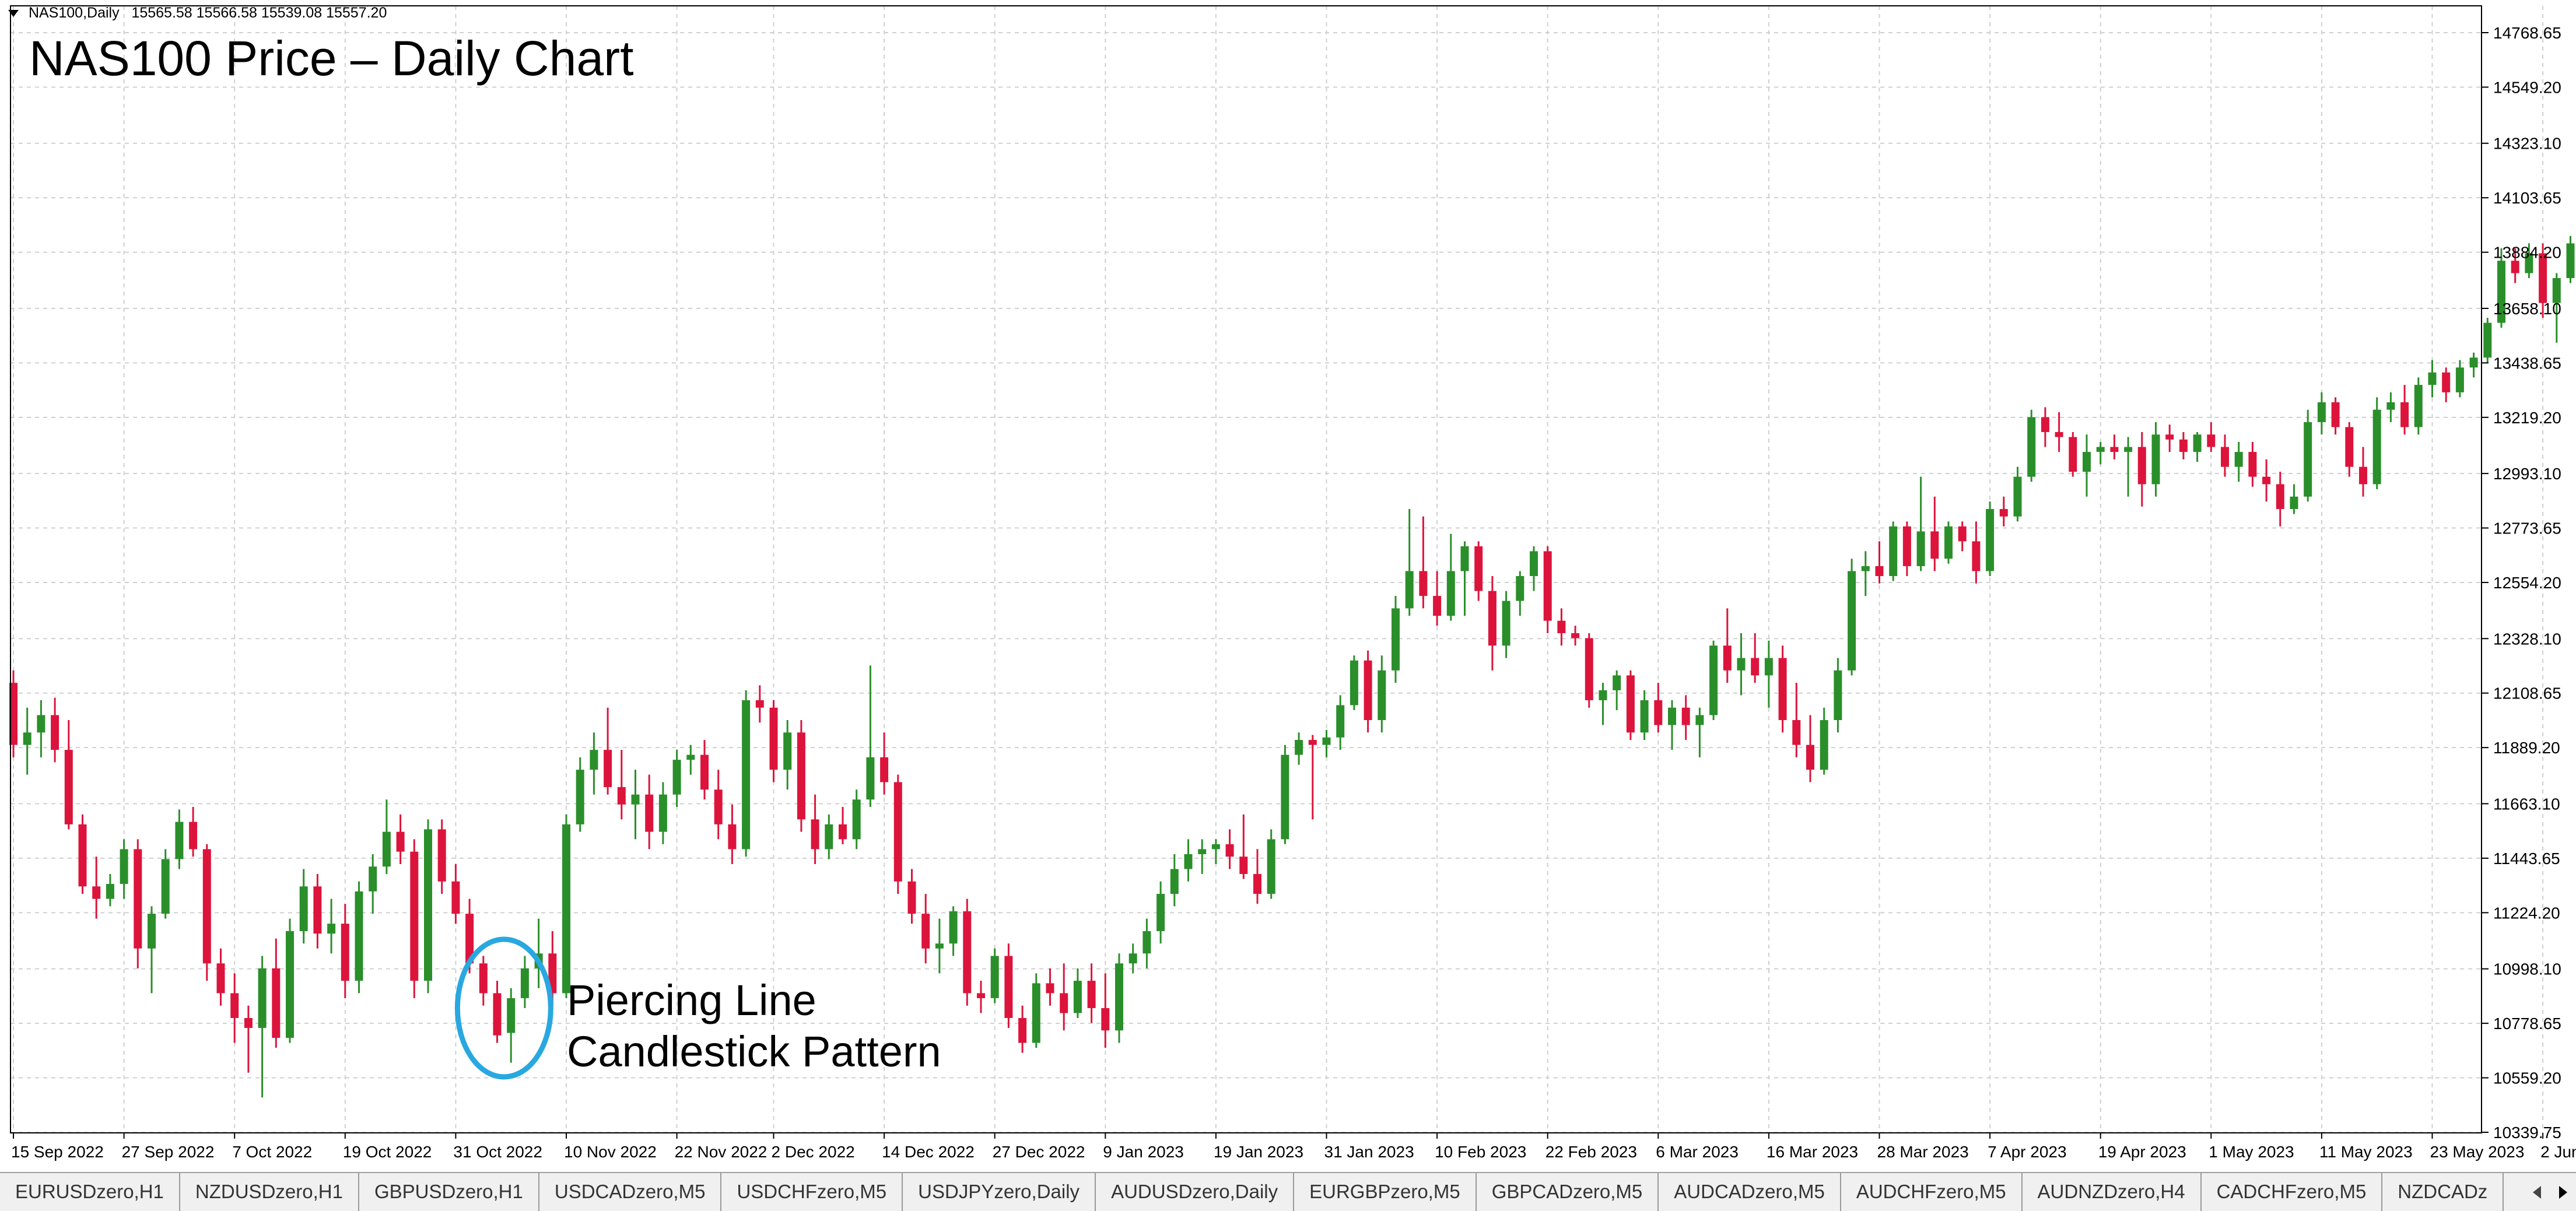  I want to click on chart-tab: NZDUSDzero,H1, so click(269, 1192).